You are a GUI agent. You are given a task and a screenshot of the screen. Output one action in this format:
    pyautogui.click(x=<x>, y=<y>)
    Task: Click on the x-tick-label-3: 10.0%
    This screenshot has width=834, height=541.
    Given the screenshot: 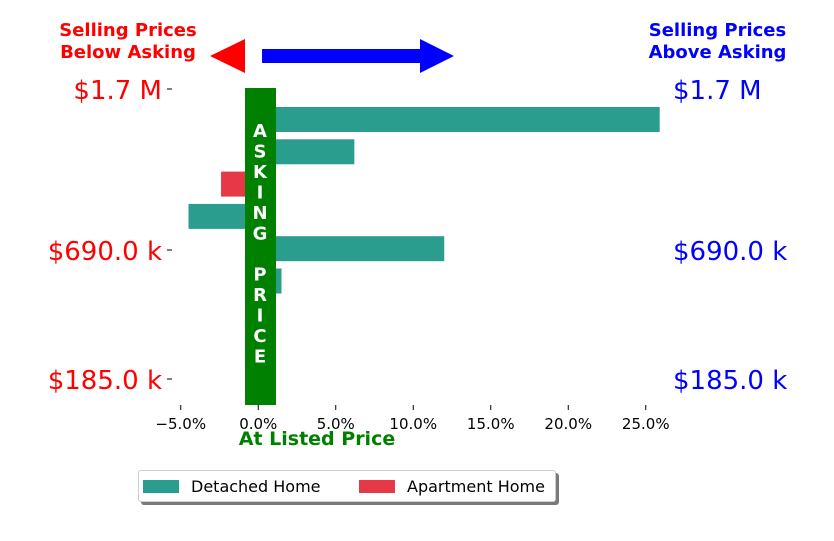 What is the action you would take?
    pyautogui.click(x=413, y=424)
    